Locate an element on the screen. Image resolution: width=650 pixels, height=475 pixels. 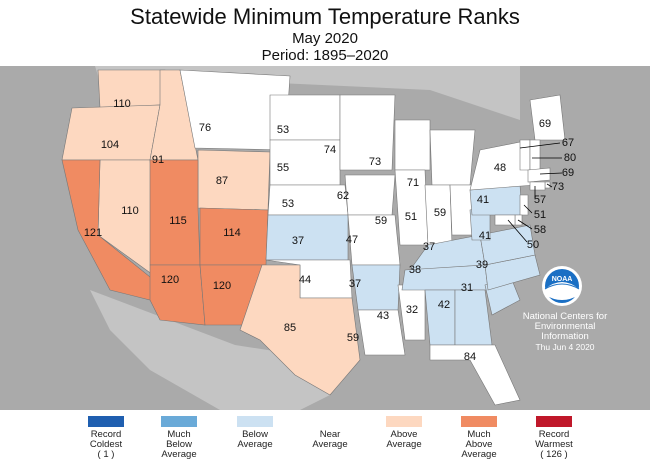
state-ma is located at coordinates (539, 175).